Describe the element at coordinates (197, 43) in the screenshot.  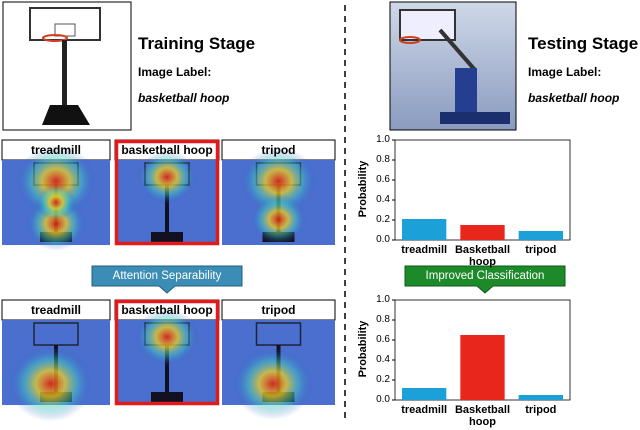
I see `stage-title: Training Stage` at that location.